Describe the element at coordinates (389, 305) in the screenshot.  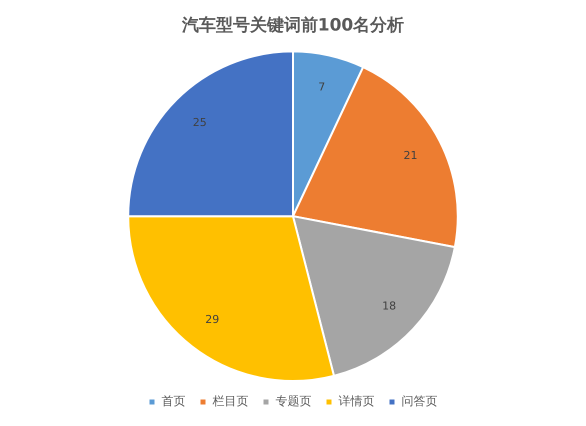
I see `data-label: 18` at that location.